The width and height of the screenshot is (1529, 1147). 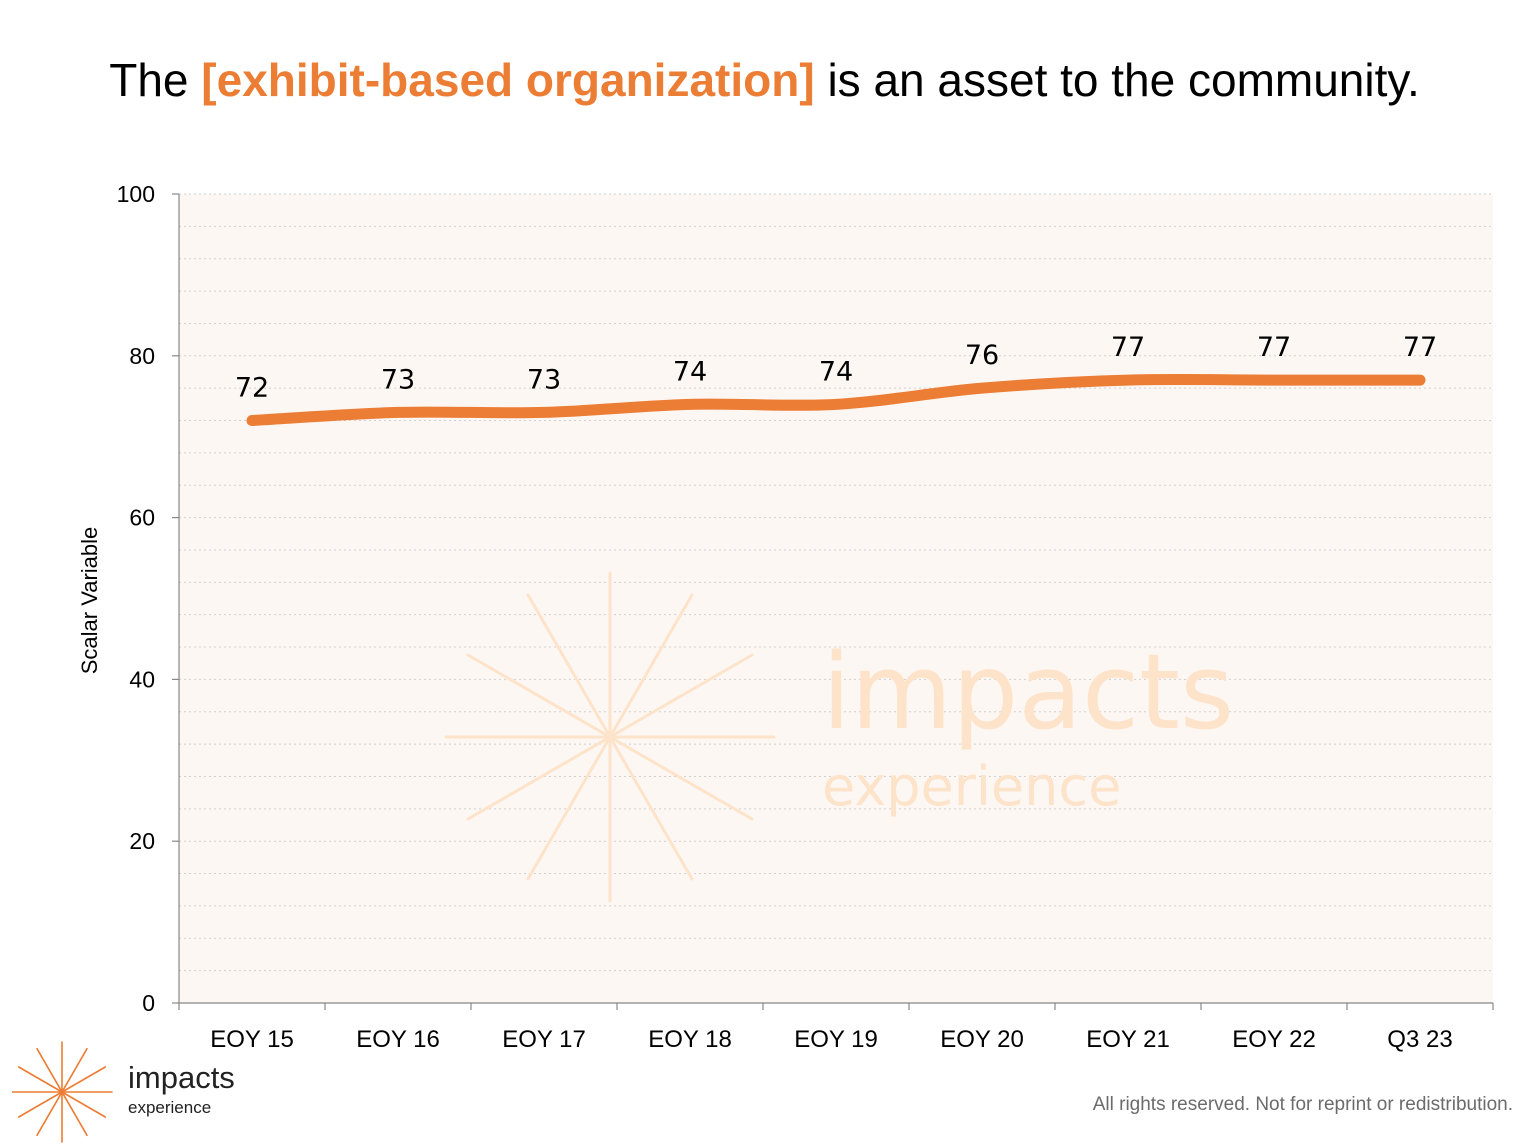 I want to click on data-points, so click(x=836, y=400).